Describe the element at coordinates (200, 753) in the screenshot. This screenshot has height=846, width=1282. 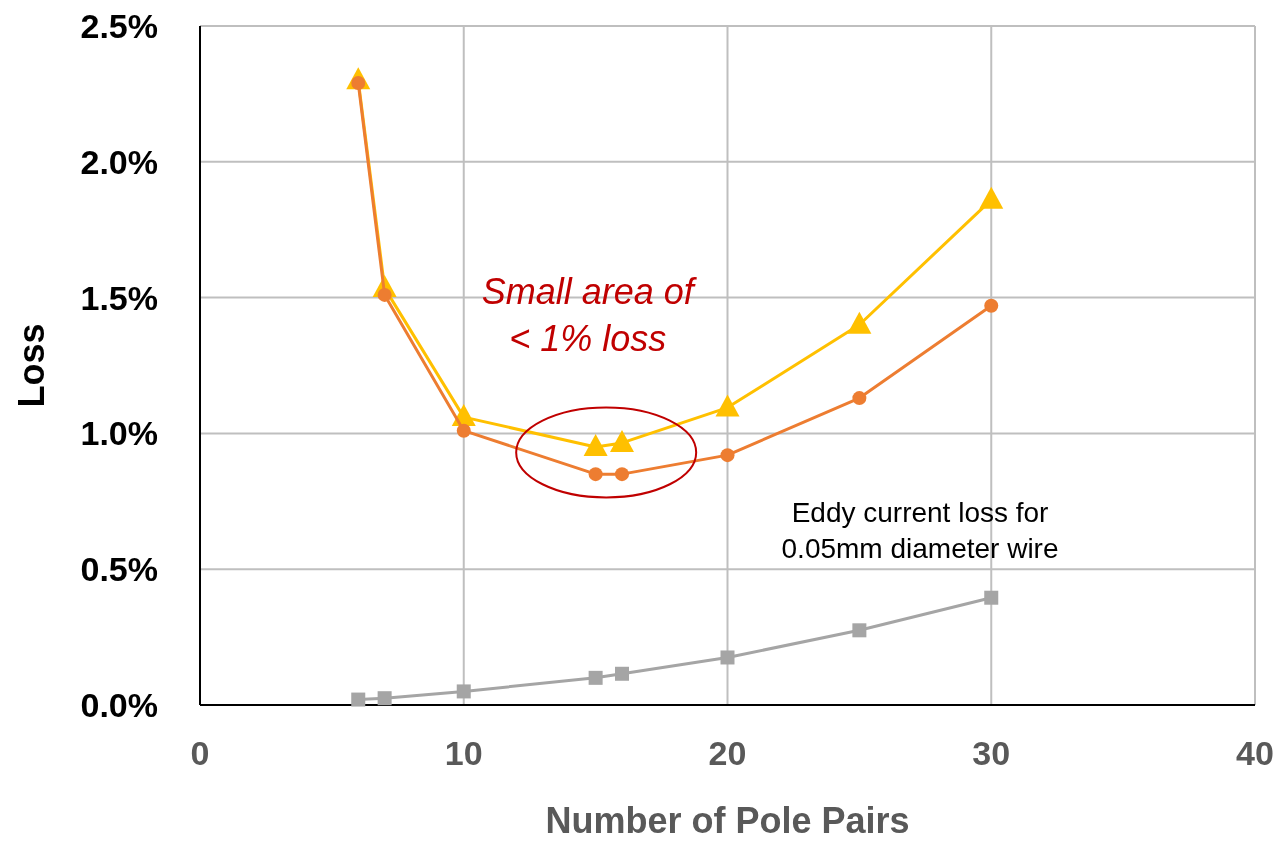
I see `x-tick-label: 0` at that location.